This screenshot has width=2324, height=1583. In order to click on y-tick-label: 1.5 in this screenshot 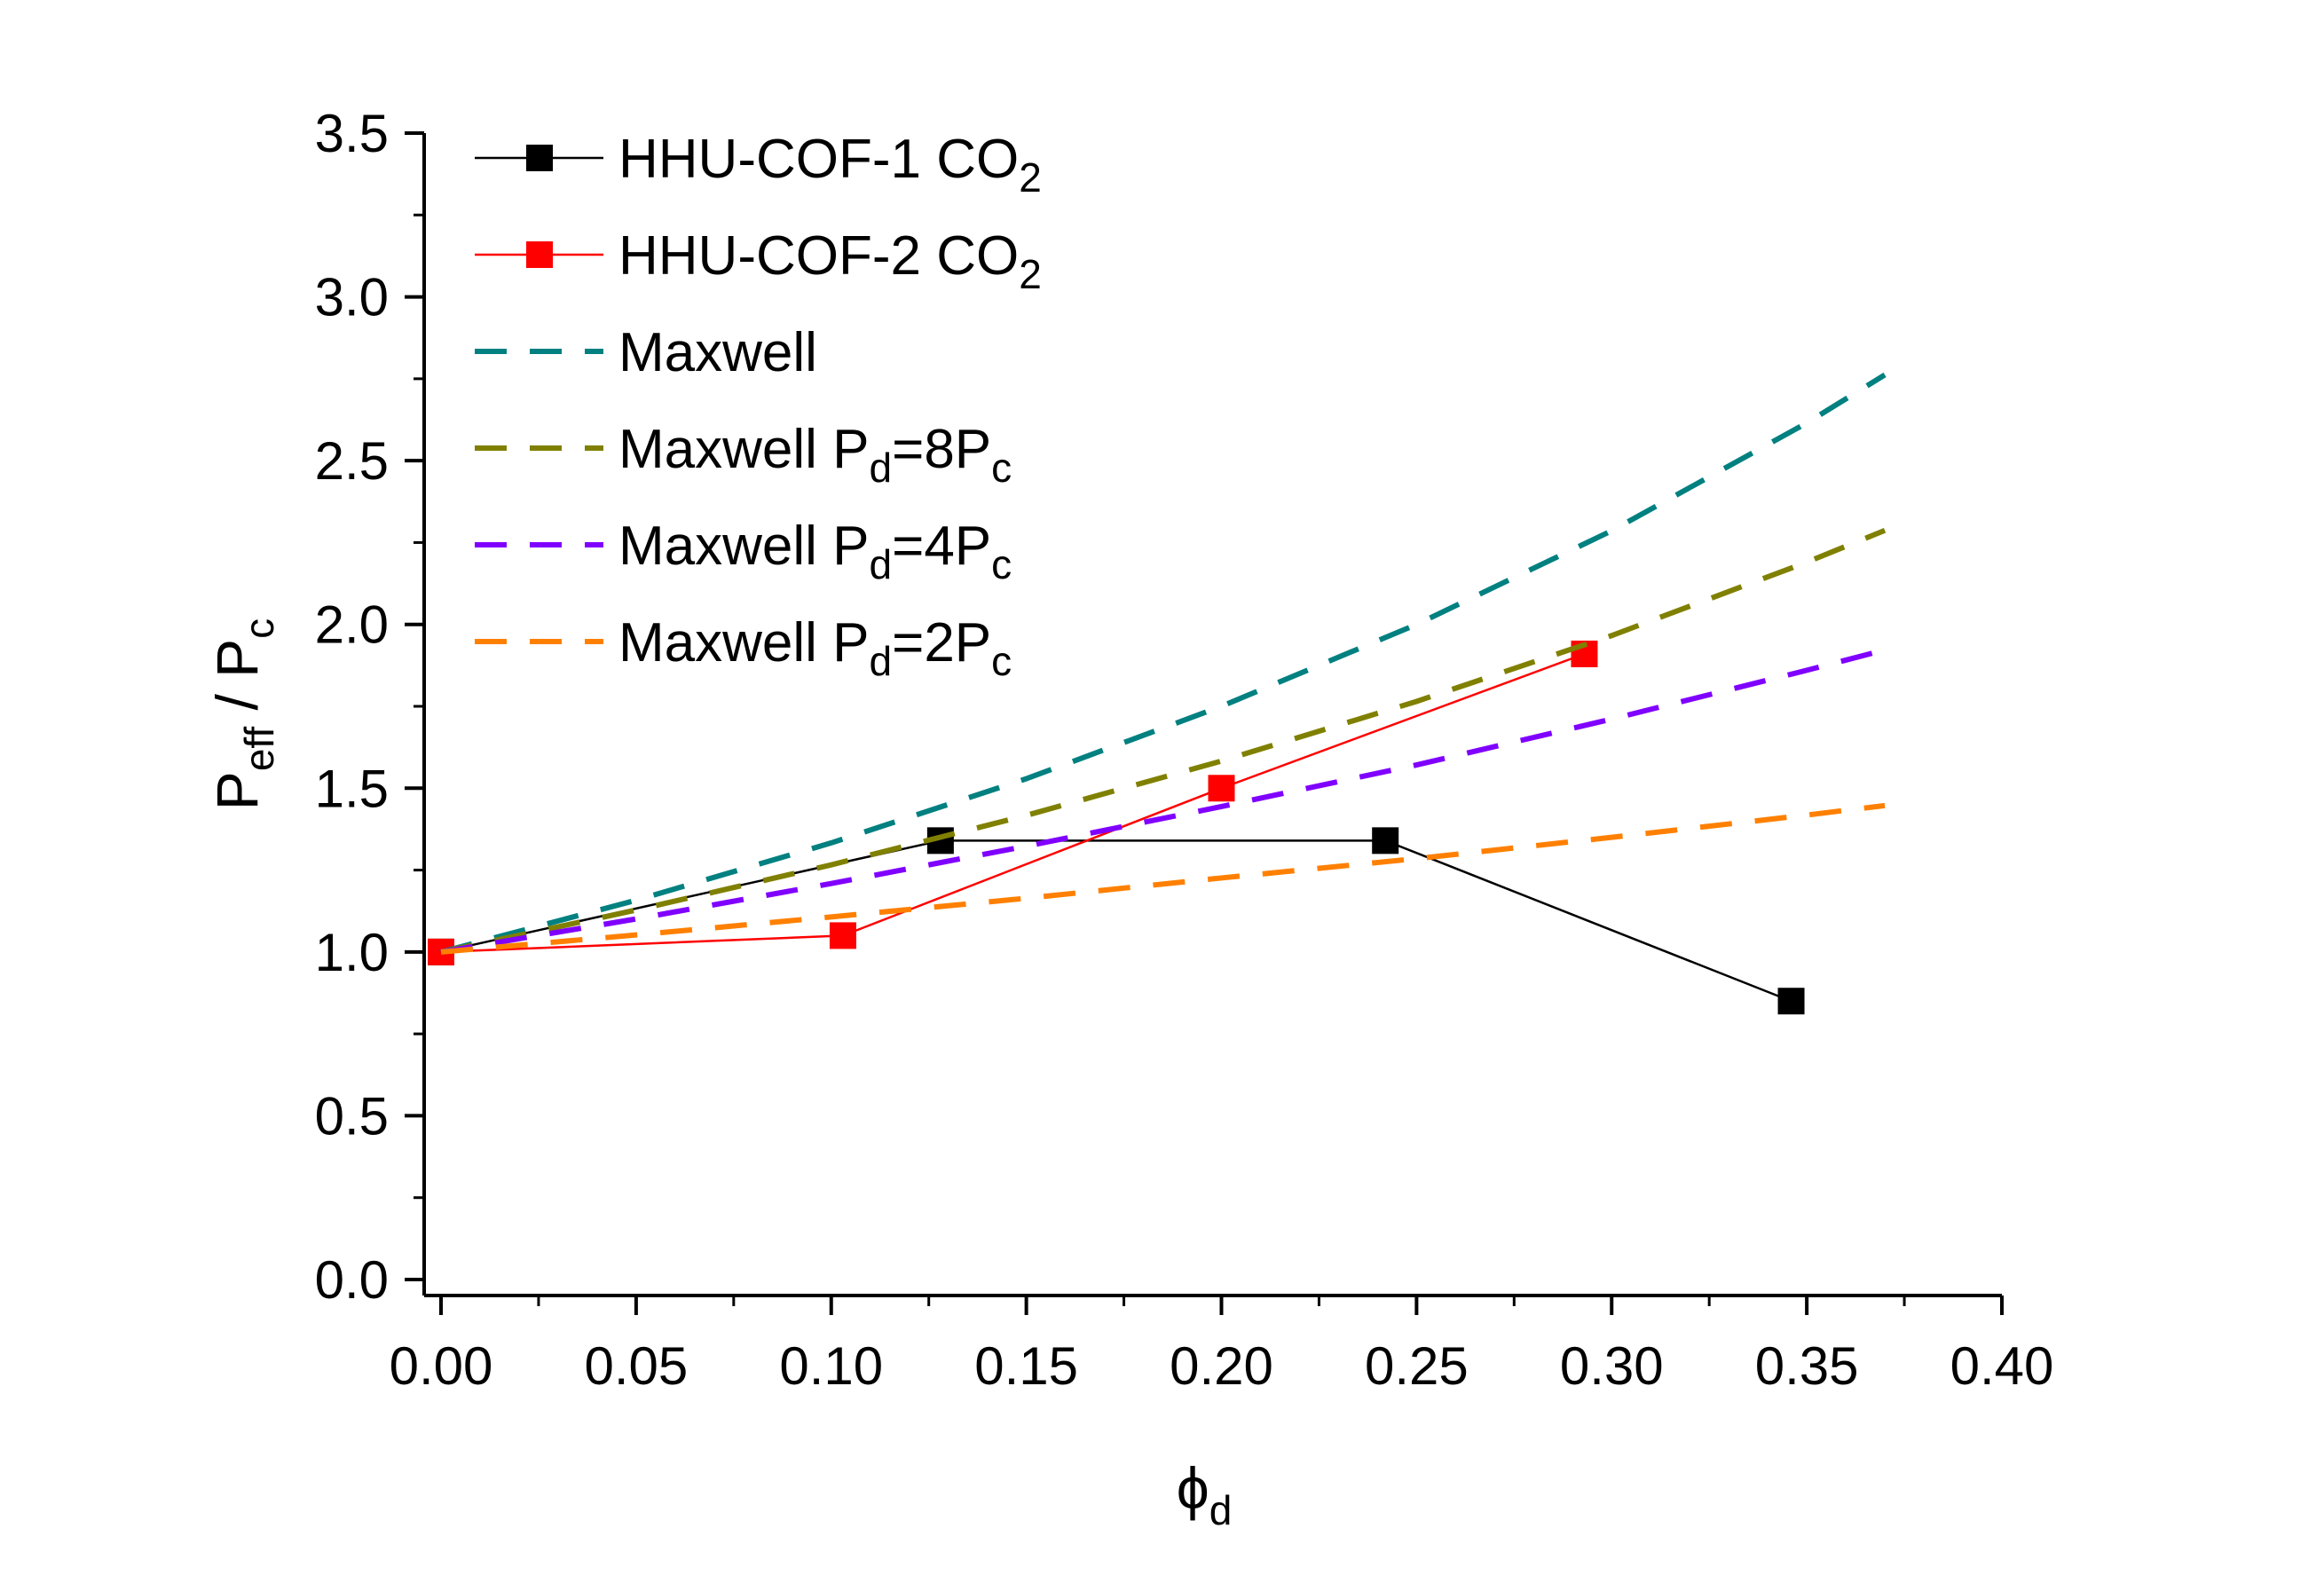, I will do `click(352, 788)`.